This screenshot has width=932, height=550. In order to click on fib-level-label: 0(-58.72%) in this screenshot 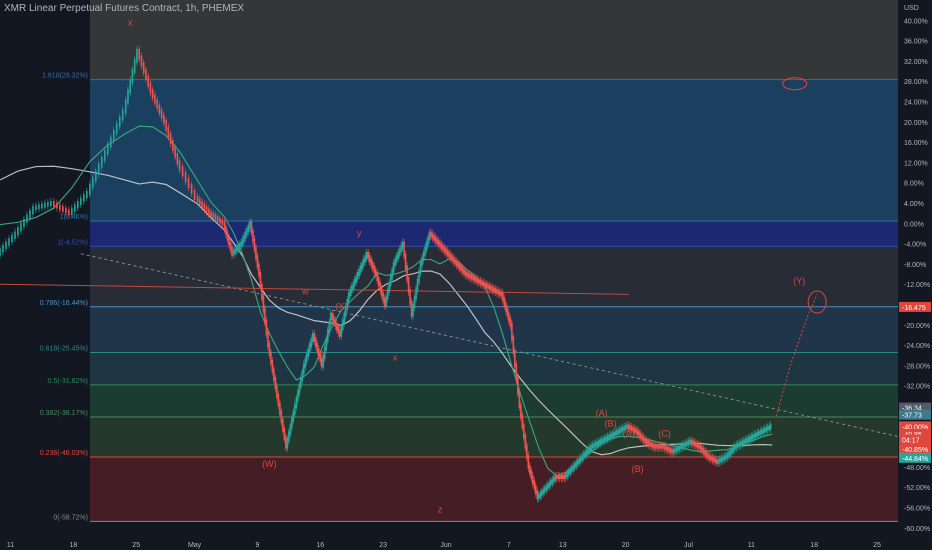, I will do `click(70, 517)`.